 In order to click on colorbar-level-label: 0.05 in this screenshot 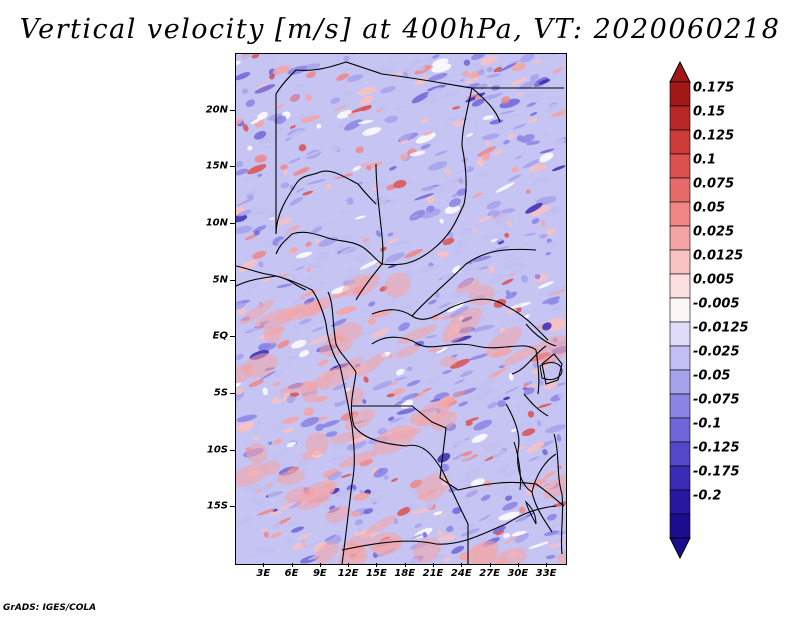, I will do `click(709, 208)`.